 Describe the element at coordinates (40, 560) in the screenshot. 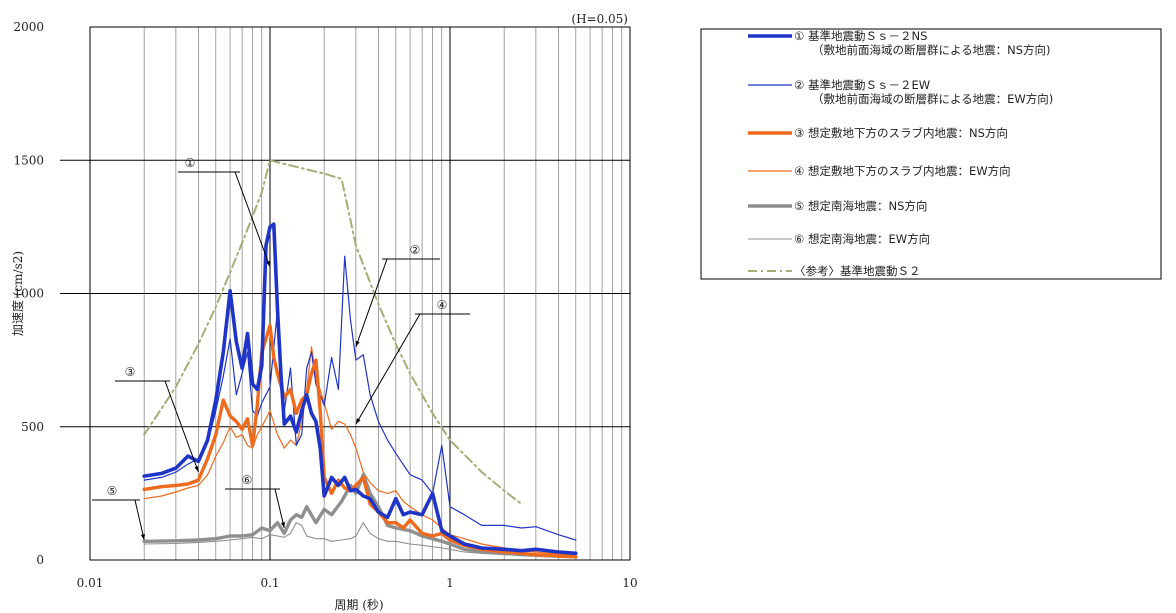

I see `y-tick-label: 0` at that location.